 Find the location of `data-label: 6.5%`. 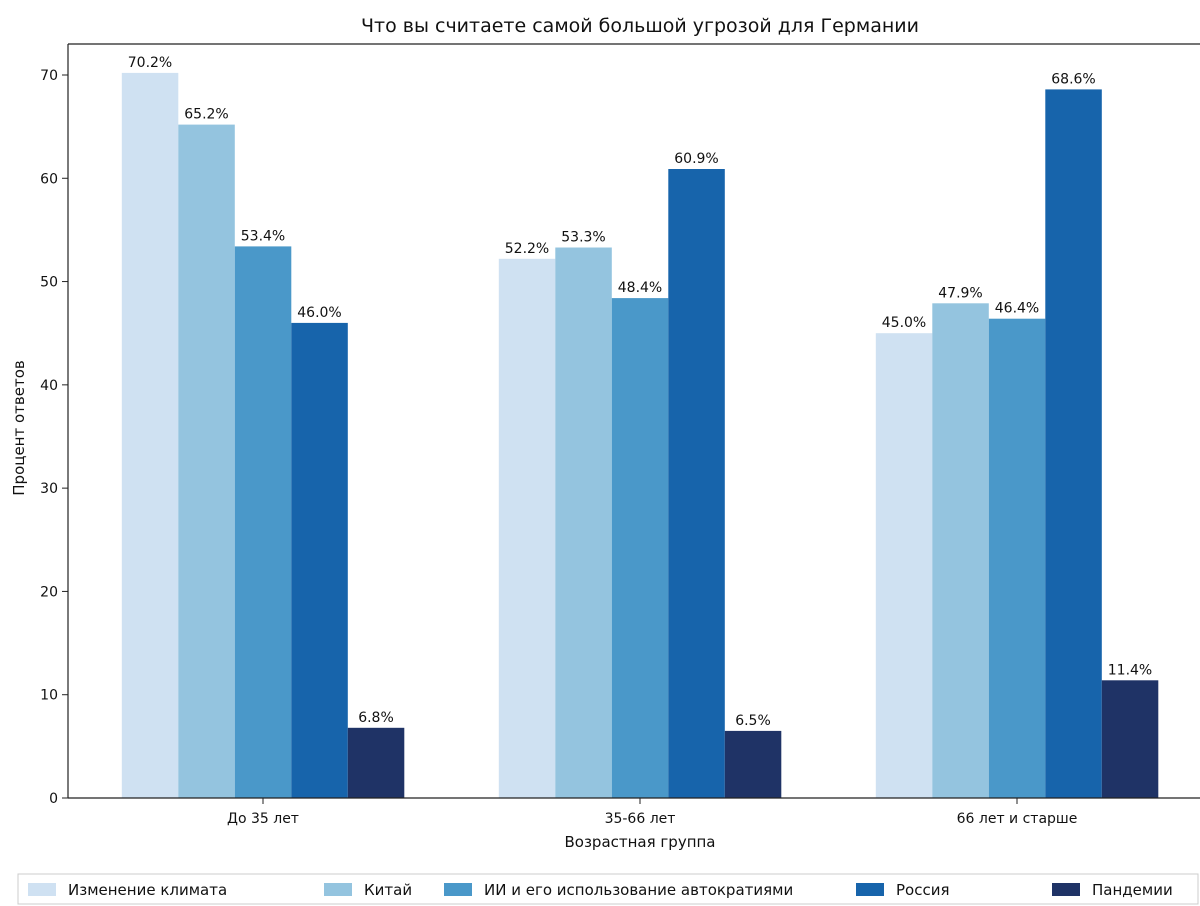

data-label: 6.5% is located at coordinates (753, 721).